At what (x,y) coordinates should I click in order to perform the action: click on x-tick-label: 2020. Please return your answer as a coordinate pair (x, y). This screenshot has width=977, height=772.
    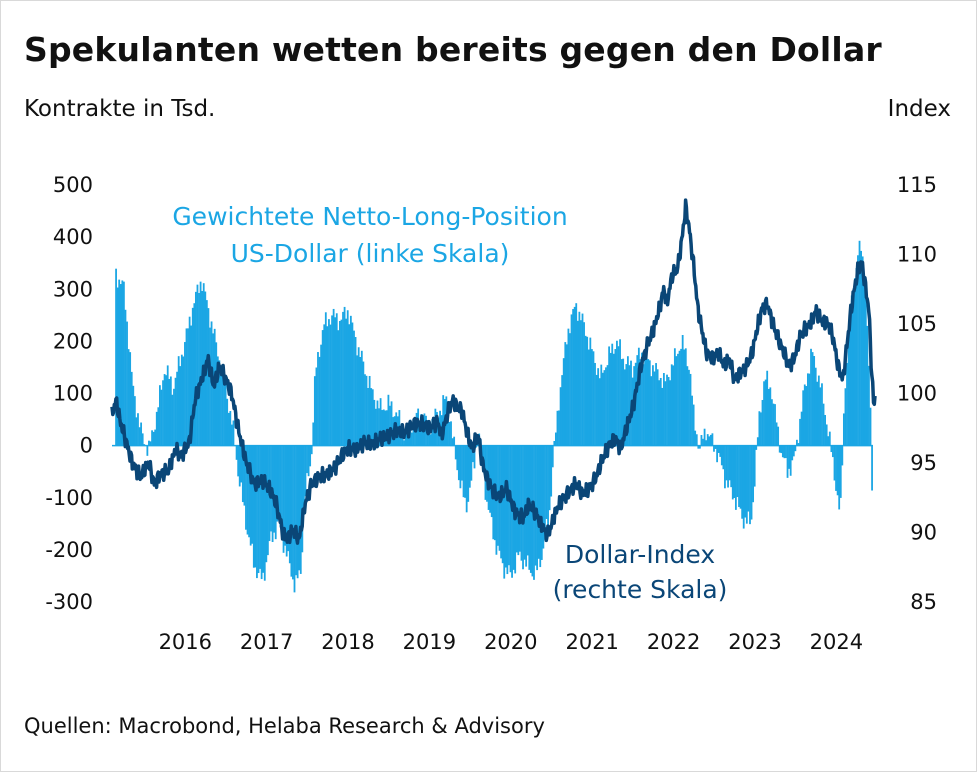
    Looking at the image, I should click on (510, 642).